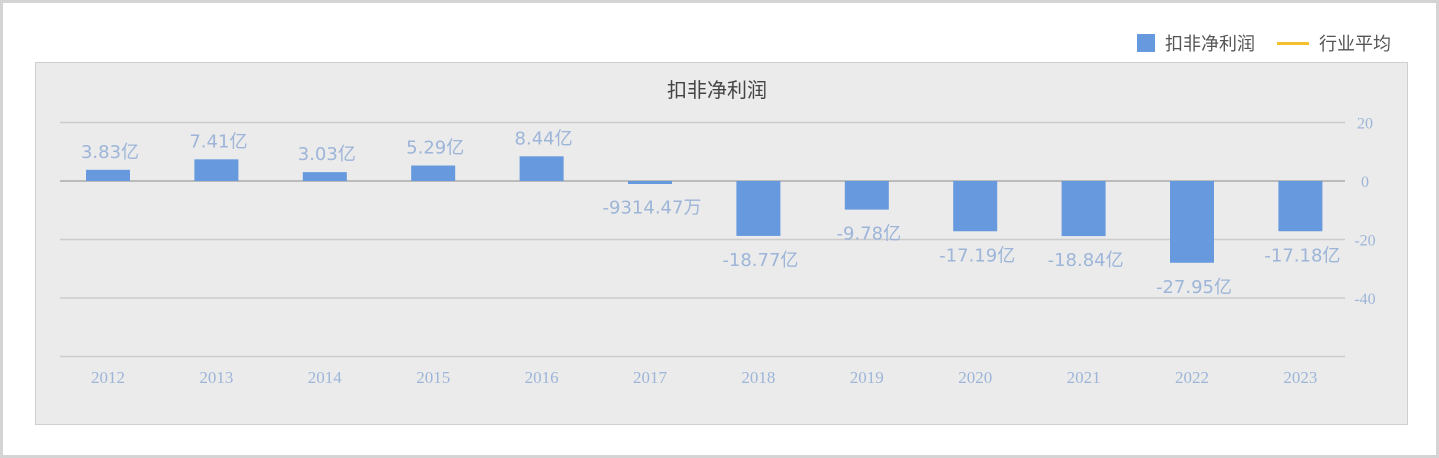 The height and width of the screenshot is (458, 1439). Describe the element at coordinates (652, 208) in the screenshot. I see `data-label: -9314.47万` at that location.